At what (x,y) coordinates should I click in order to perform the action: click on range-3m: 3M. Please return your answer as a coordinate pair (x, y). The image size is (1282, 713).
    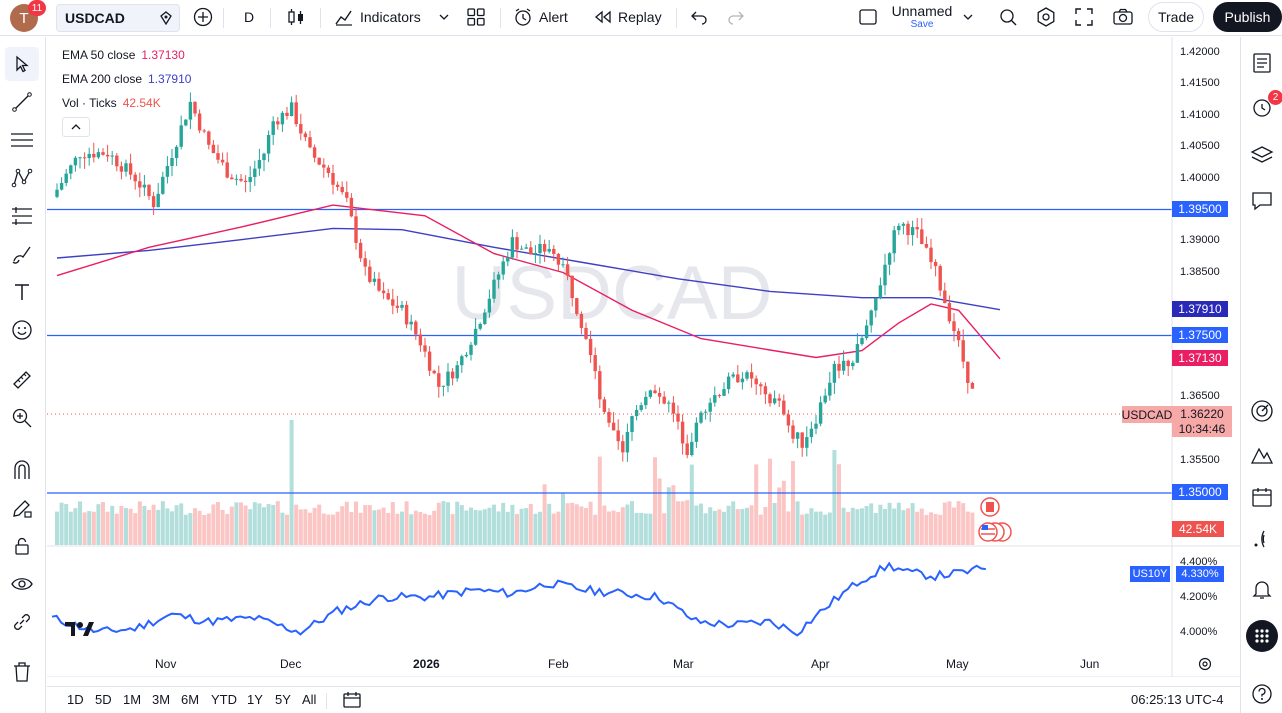
    Looking at the image, I should click on (161, 699).